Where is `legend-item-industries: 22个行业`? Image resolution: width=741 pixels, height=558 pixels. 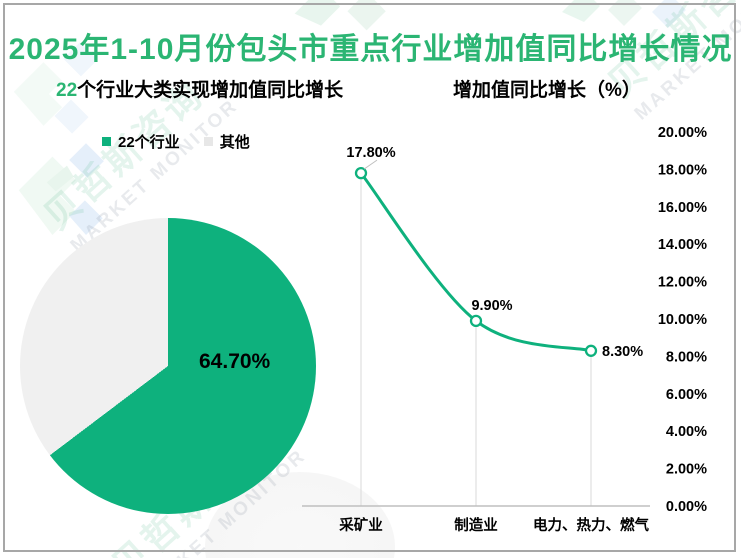
legend-item-industries: 22个行业 is located at coordinates (141, 141).